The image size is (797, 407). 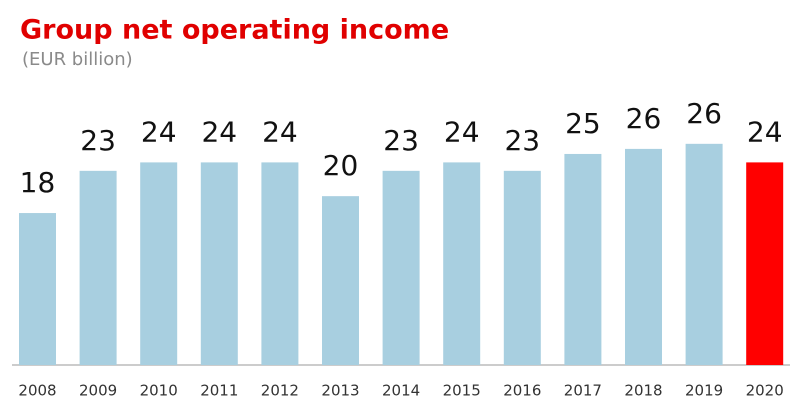 I want to click on x-tick-label: 2009, so click(x=98, y=391).